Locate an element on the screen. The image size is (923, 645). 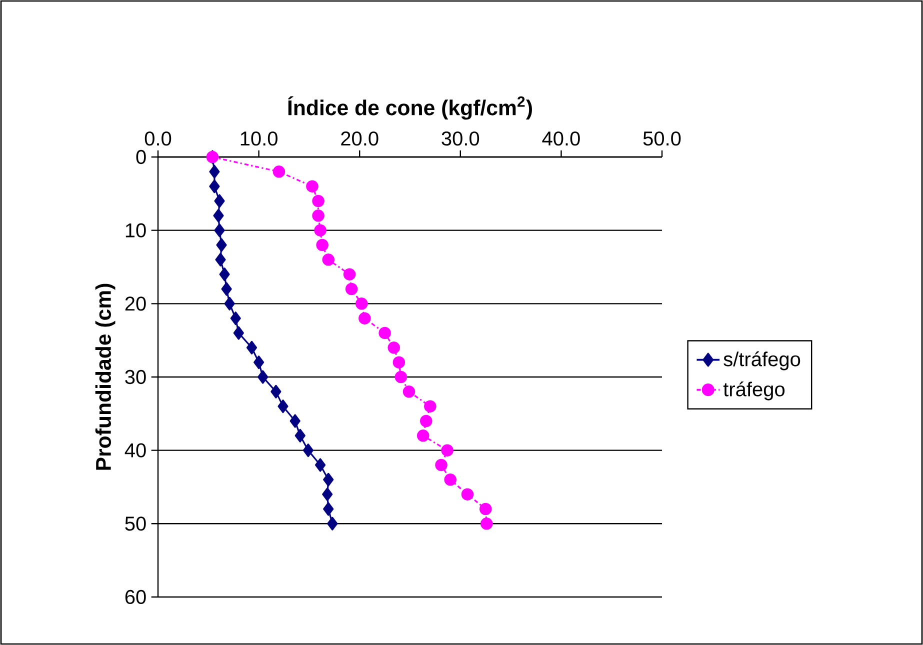
x-axis-title: Índice de cone (kgf/cm$^{2}$) is located at coordinates (410, 108).